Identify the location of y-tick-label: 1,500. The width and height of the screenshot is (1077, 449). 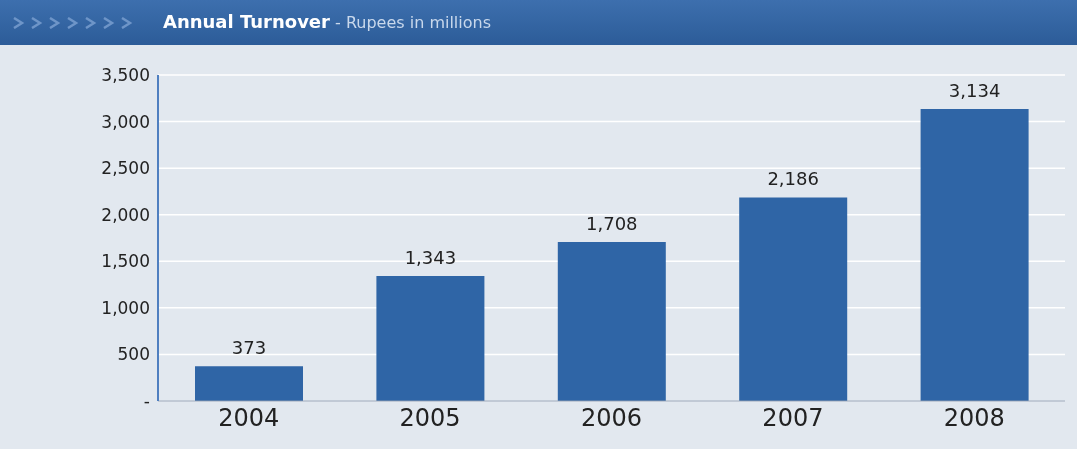
(125, 261).